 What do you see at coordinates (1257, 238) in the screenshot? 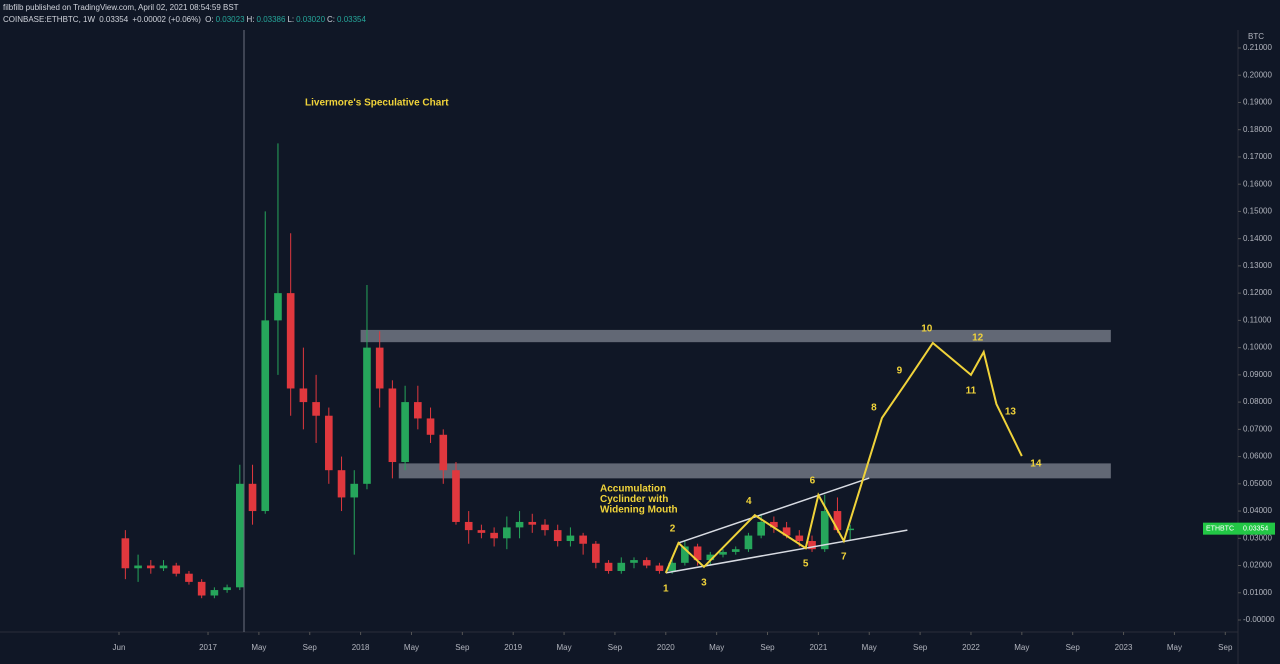
I see `y-tick-label: 0.14000` at bounding box center [1257, 238].